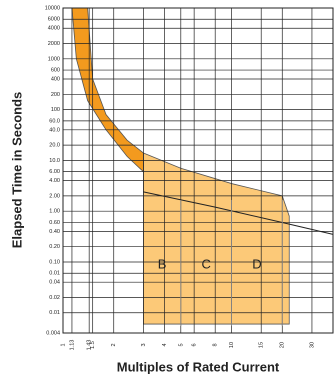  What do you see at coordinates (63, 344) in the screenshot?
I see `x-tick-label: 1` at bounding box center [63, 344].